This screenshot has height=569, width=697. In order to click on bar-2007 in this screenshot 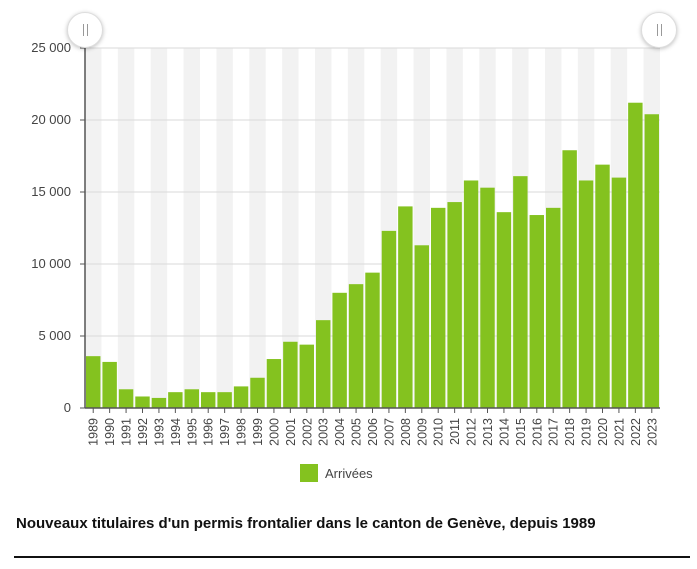, I will do `click(389, 319)`.